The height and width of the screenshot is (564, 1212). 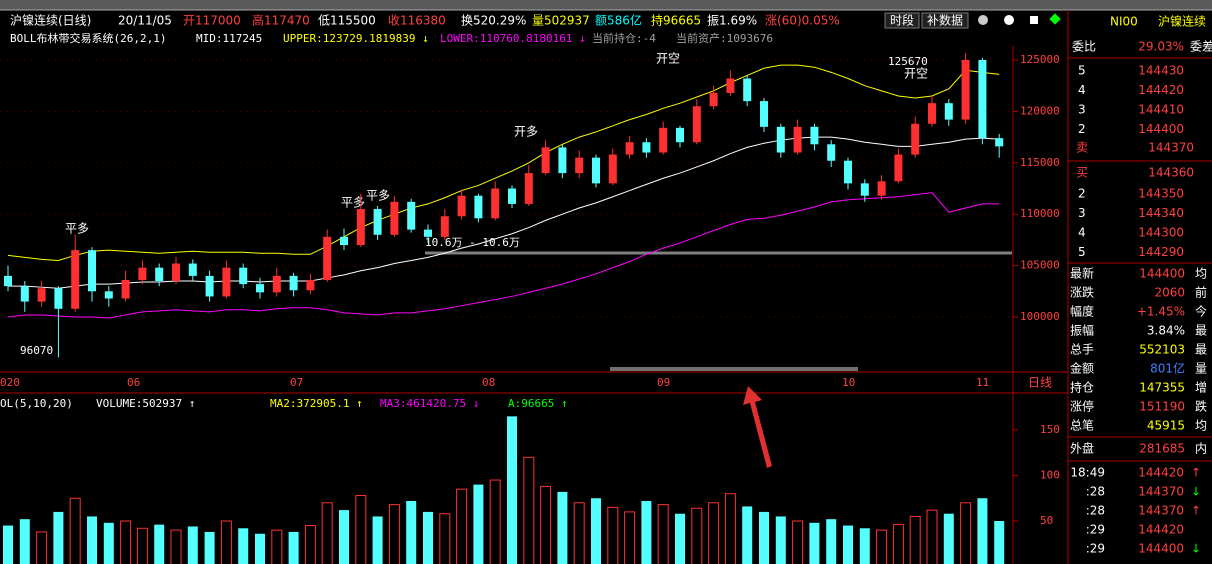 I want to click on panel-text: 3, so click(x=1082, y=213).